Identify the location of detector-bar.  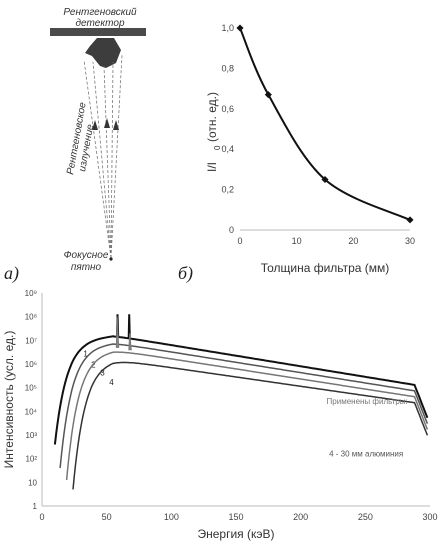
(98, 32).